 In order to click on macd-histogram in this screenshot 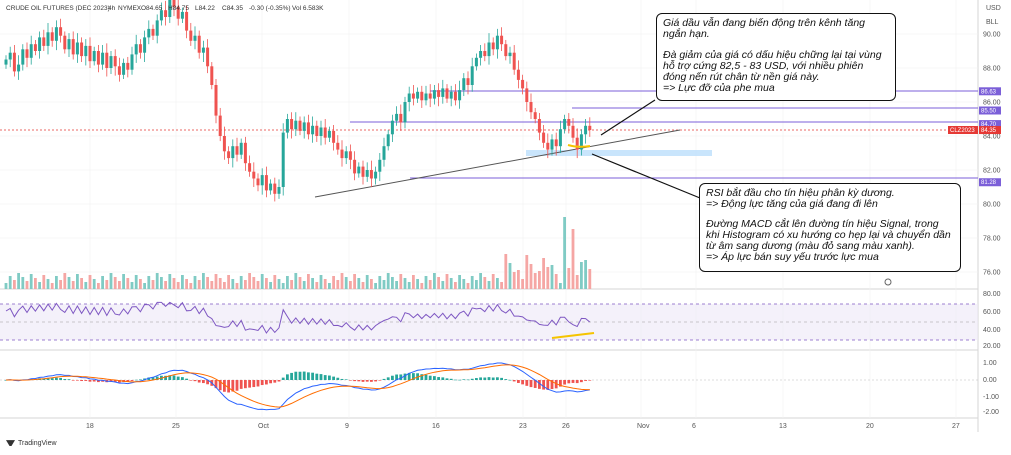, I will do `click(298, 382)`.